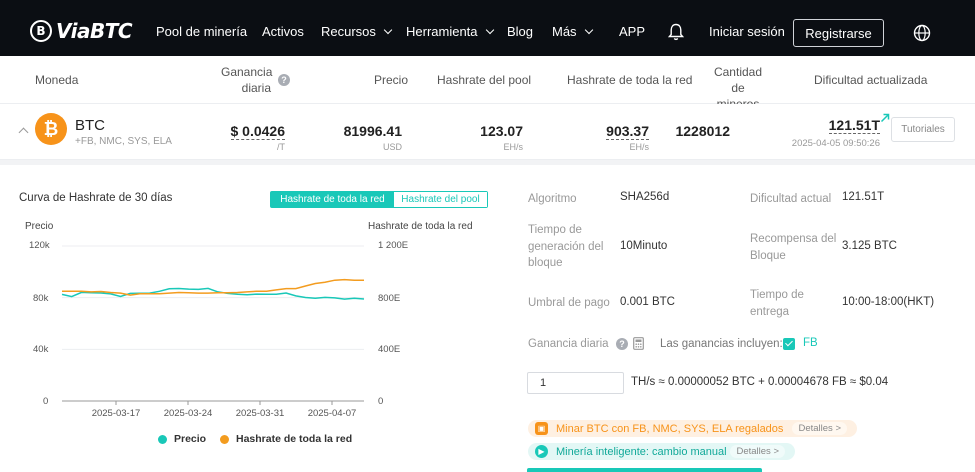 Image resolution: width=975 pixels, height=472 pixels. I want to click on col-daily-profit-line1: Ganancia, so click(247, 72).